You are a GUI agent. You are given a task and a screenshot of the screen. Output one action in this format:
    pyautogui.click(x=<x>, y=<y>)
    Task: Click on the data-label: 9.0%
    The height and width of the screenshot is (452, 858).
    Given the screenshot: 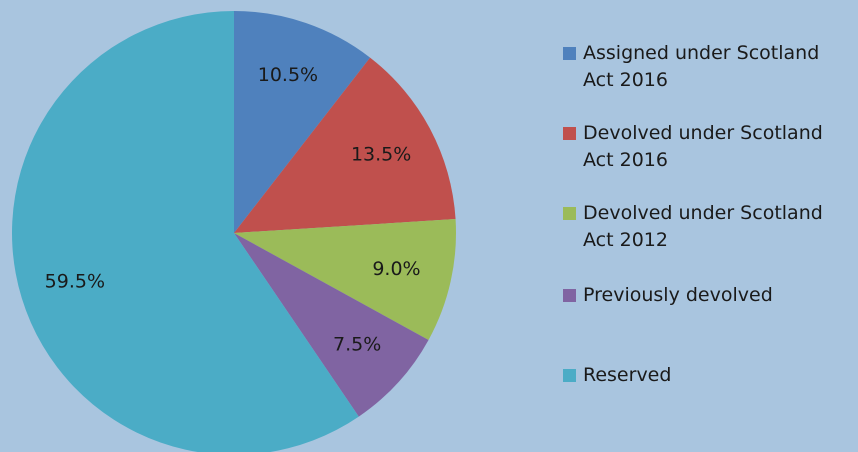 What is the action you would take?
    pyautogui.click(x=396, y=269)
    